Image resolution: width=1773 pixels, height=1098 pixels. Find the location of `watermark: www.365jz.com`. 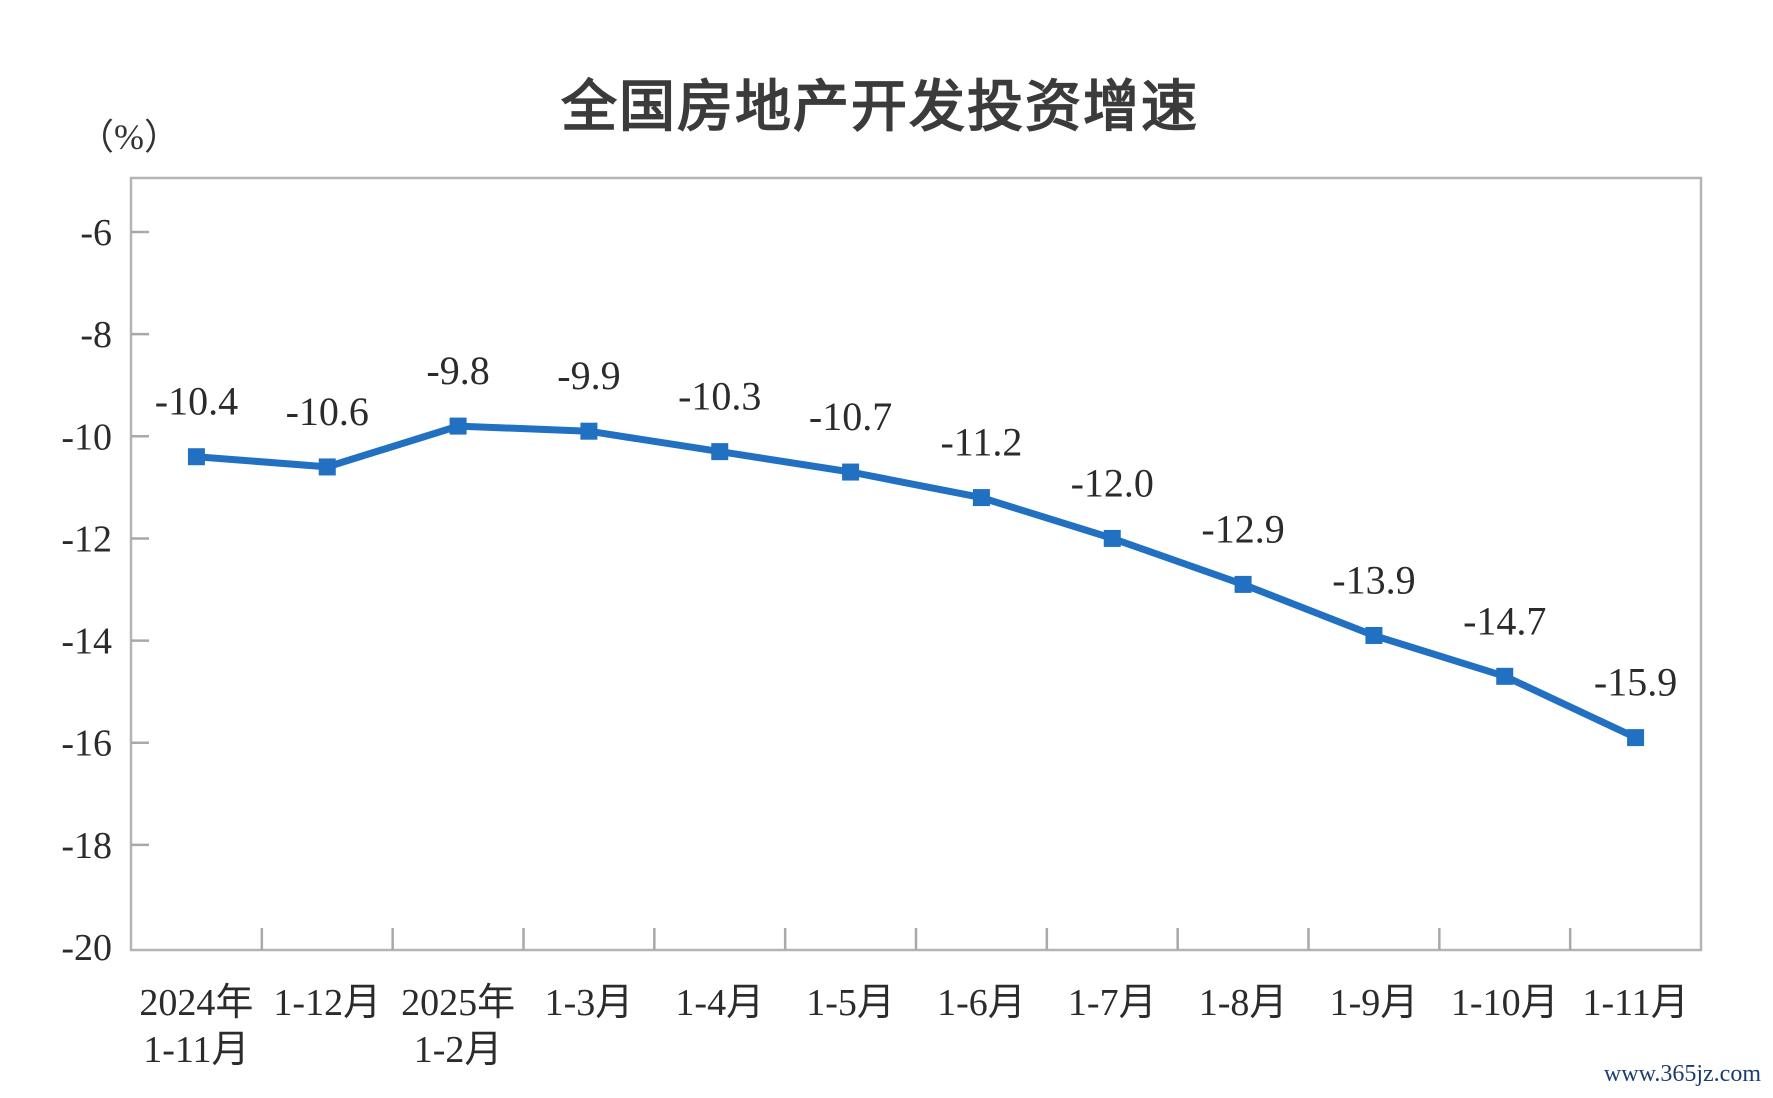

watermark: www.365jz.com is located at coordinates (1682, 1074).